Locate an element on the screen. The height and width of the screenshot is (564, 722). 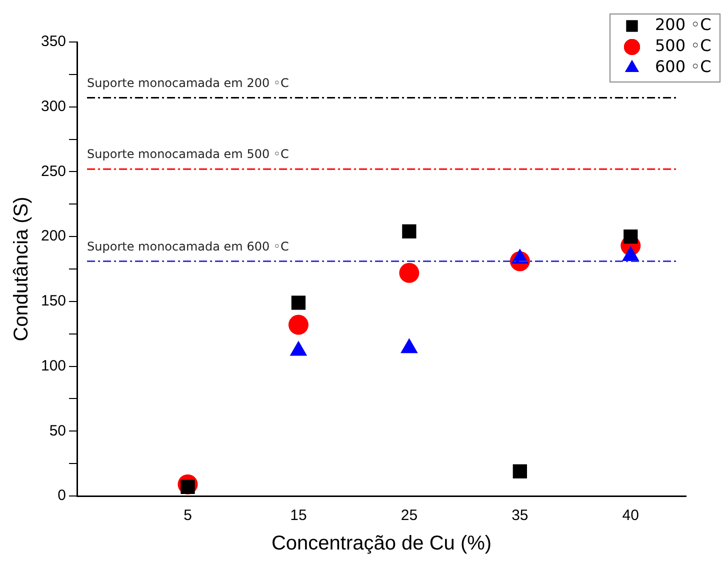
y-tick-label: 250 is located at coordinates (53, 171).